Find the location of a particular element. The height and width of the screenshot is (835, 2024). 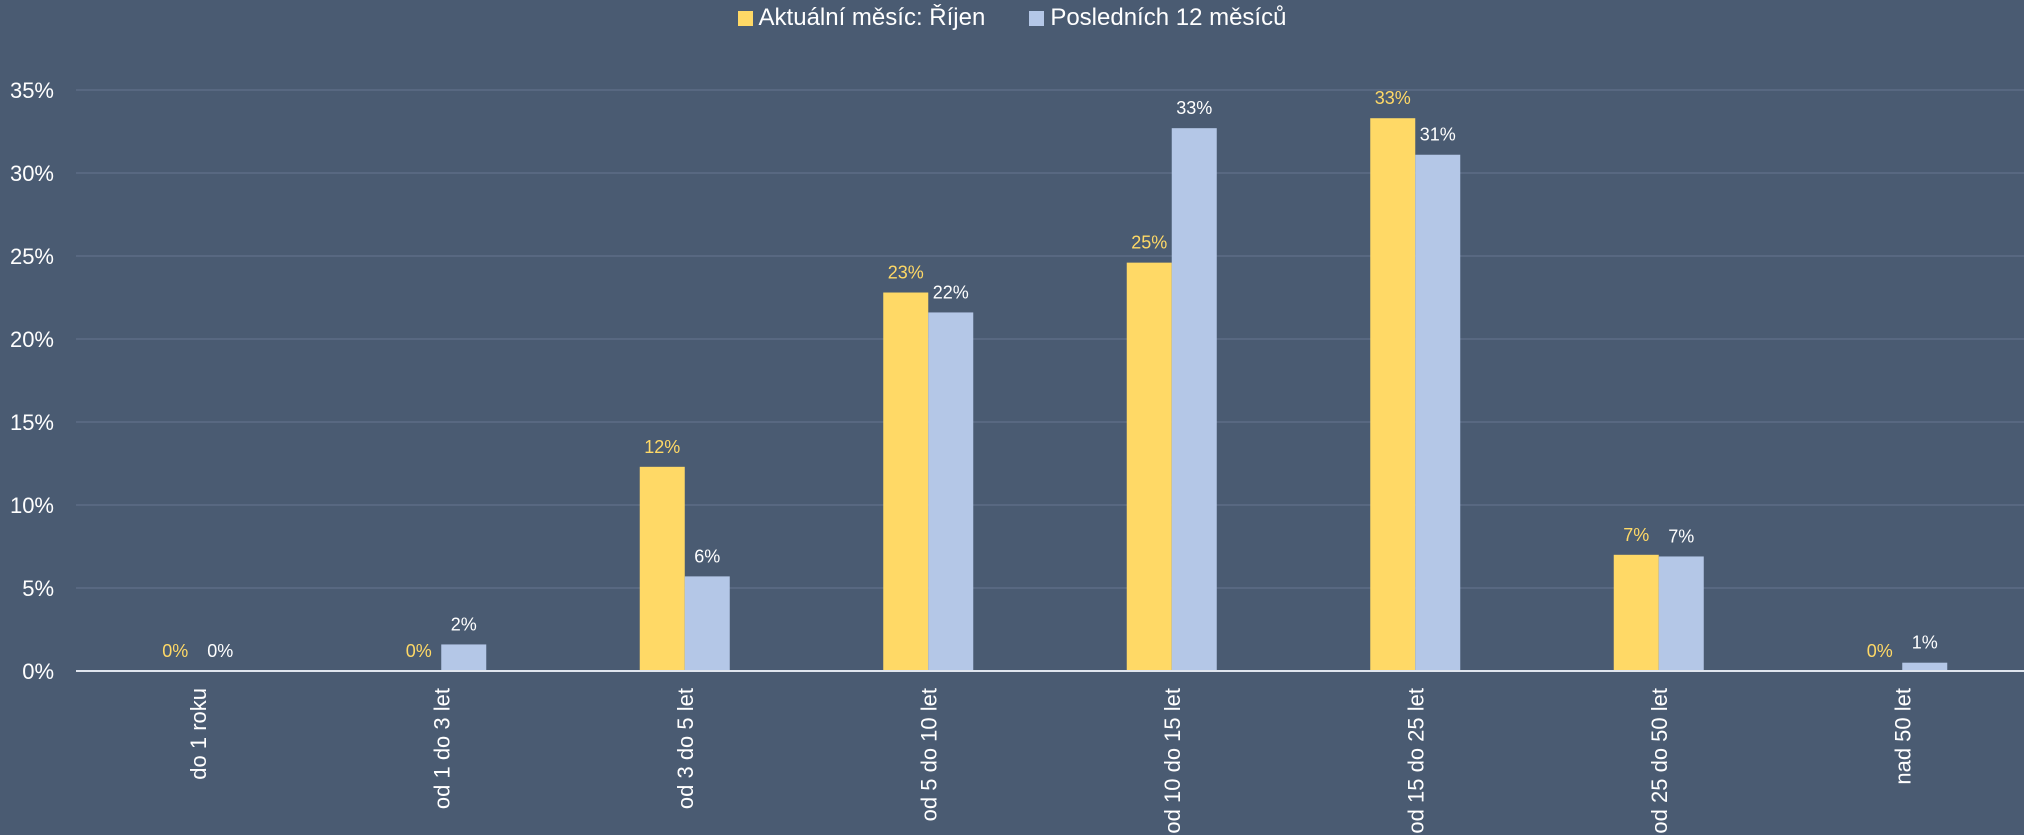

y-tick-label: 10% is located at coordinates (32, 505).